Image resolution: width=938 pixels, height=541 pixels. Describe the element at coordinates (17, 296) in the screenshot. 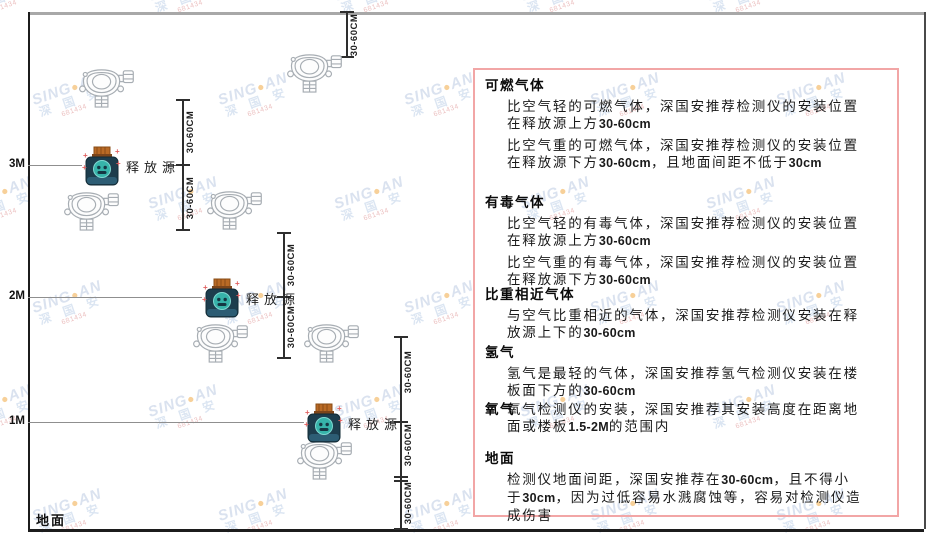

I see `height-label-2m: 2M` at that location.